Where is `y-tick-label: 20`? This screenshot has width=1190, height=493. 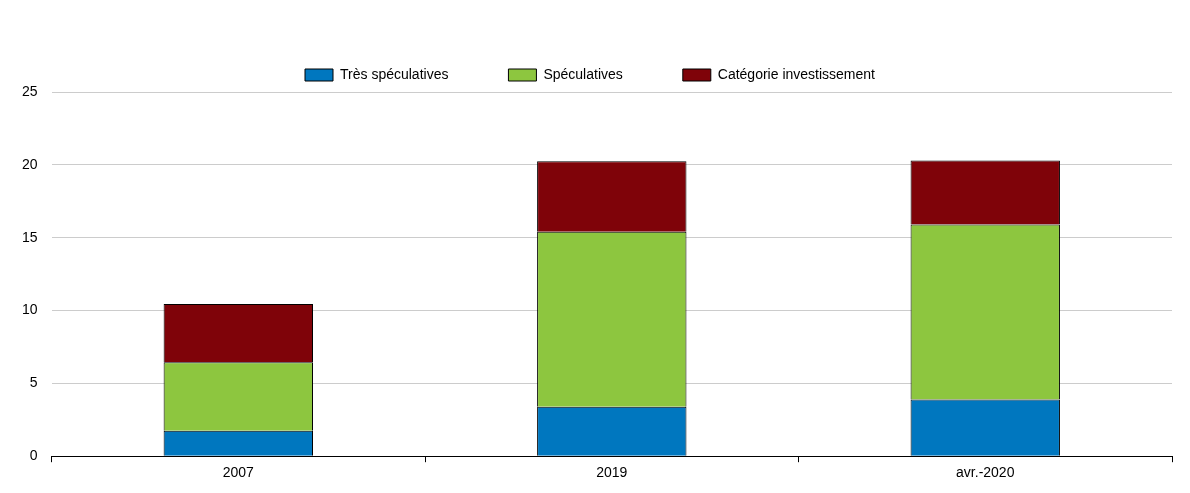 y-tick-label: 20 is located at coordinates (29, 163).